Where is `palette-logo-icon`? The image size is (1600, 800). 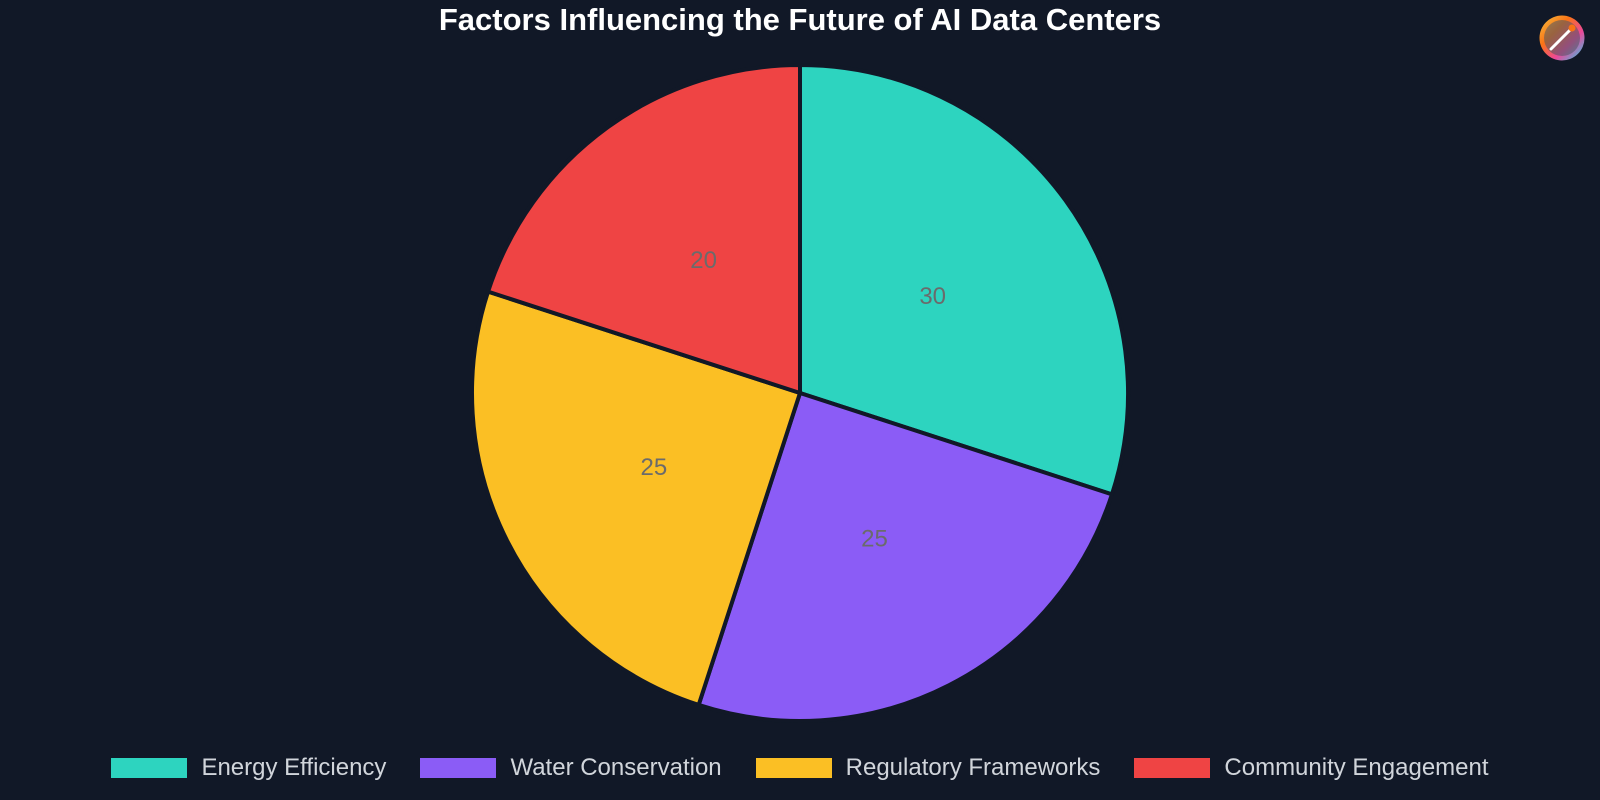 palette-logo-icon is located at coordinates (1562, 38).